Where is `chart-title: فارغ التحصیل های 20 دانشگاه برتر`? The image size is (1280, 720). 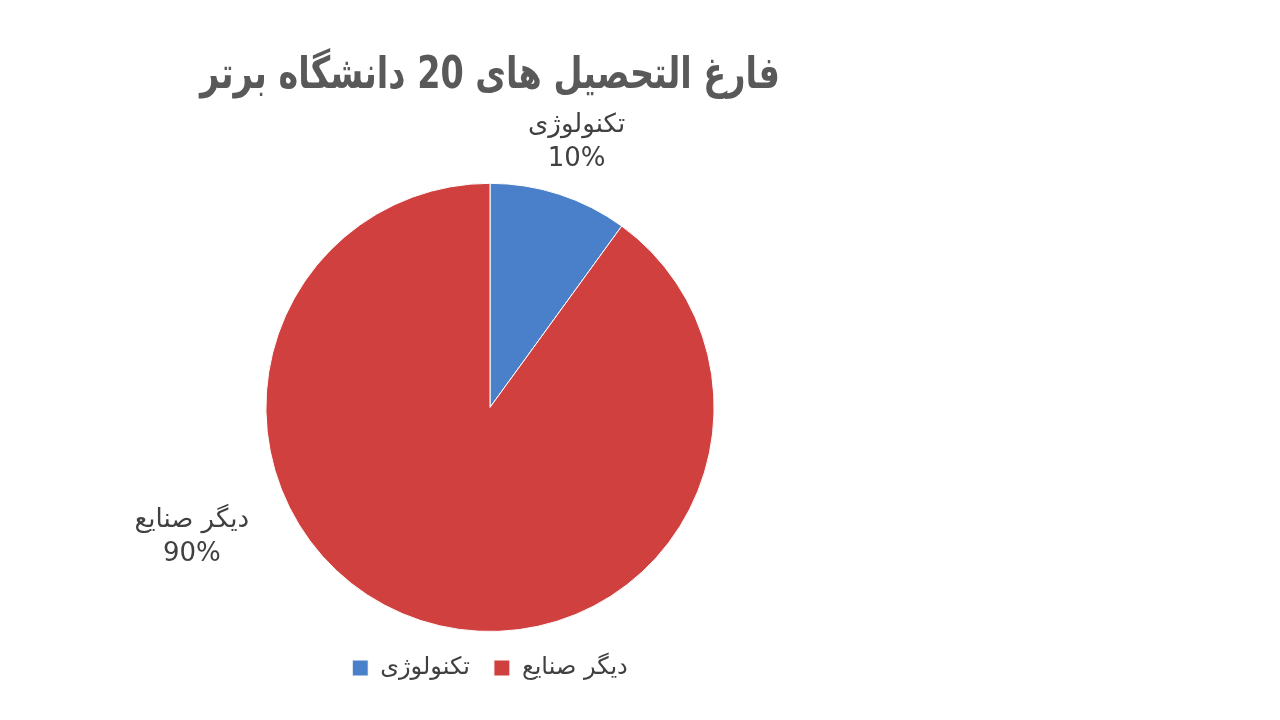 chart-title: فارغ التحصیل های 20 دانشگاه برتر is located at coordinates (489, 73).